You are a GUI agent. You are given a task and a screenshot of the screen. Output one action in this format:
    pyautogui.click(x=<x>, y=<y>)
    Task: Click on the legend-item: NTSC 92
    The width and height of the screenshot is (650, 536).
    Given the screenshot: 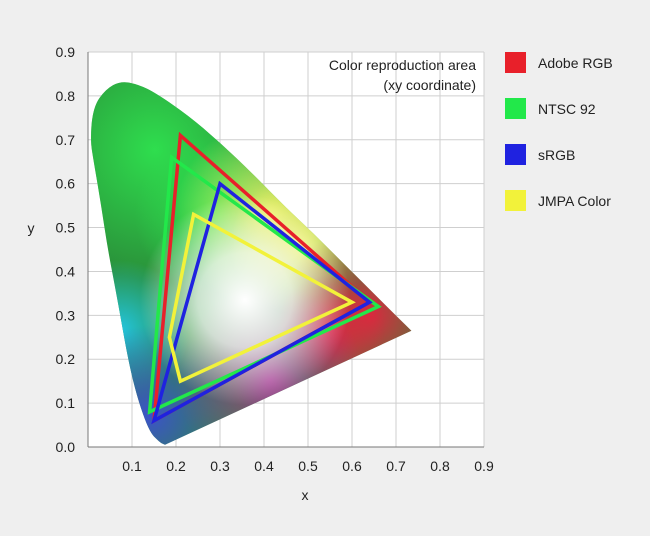 What is the action you would take?
    pyautogui.click(x=550, y=108)
    